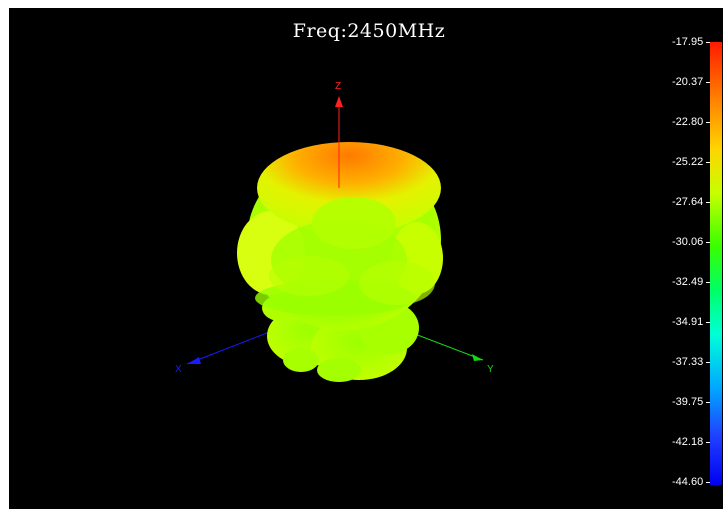 The width and height of the screenshot is (723, 509). What do you see at coordinates (688, 482) in the screenshot?
I see `colorbar-tick-label: -44.60` at bounding box center [688, 482].